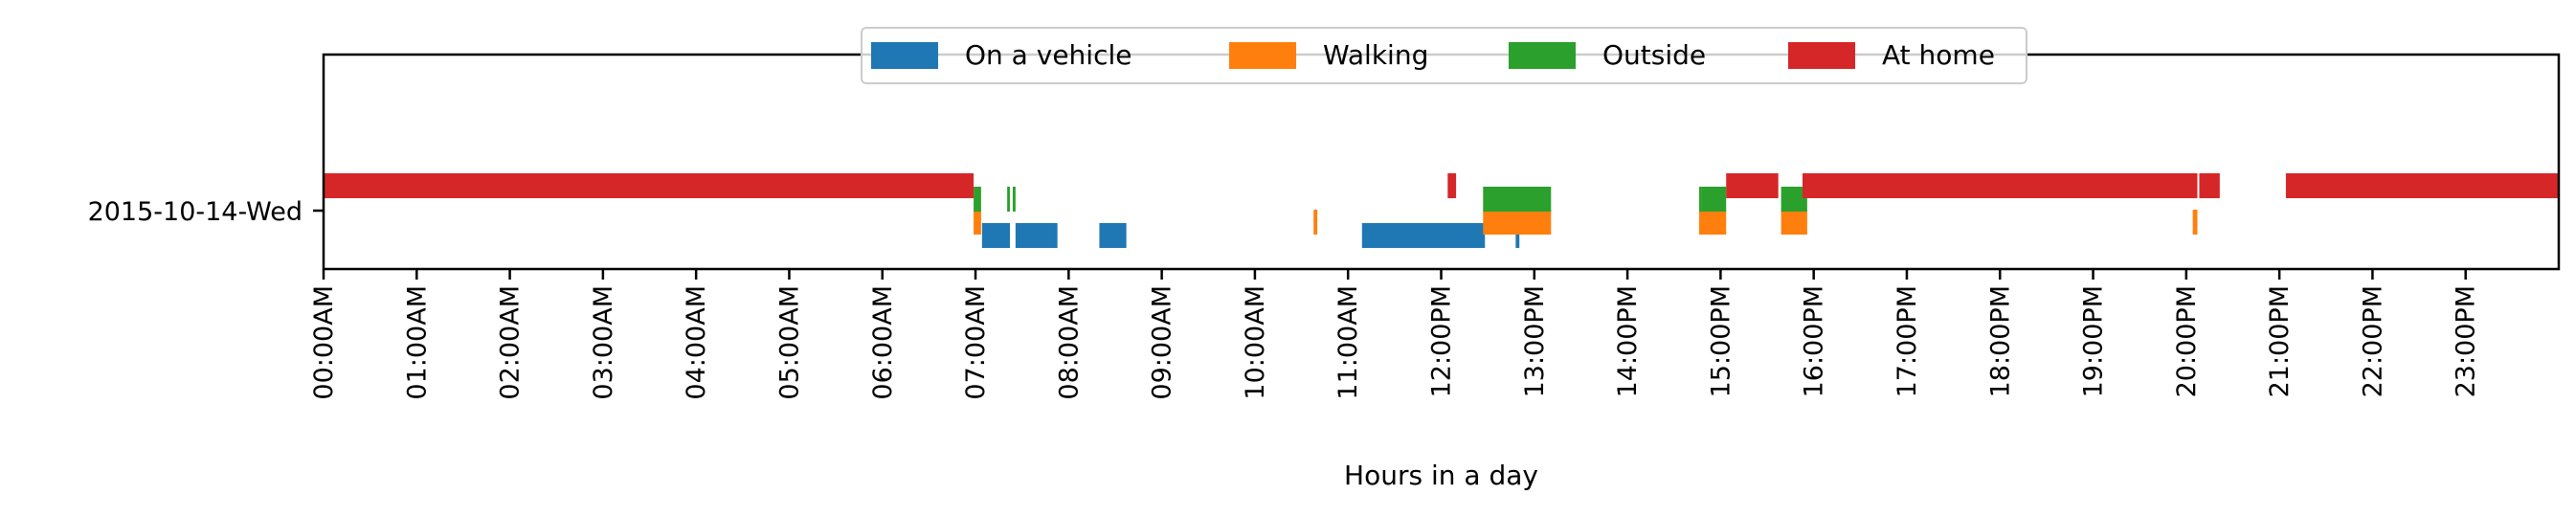 The width and height of the screenshot is (2576, 517). I want to click on x-tick-label: 22:00PM, so click(2373, 341).